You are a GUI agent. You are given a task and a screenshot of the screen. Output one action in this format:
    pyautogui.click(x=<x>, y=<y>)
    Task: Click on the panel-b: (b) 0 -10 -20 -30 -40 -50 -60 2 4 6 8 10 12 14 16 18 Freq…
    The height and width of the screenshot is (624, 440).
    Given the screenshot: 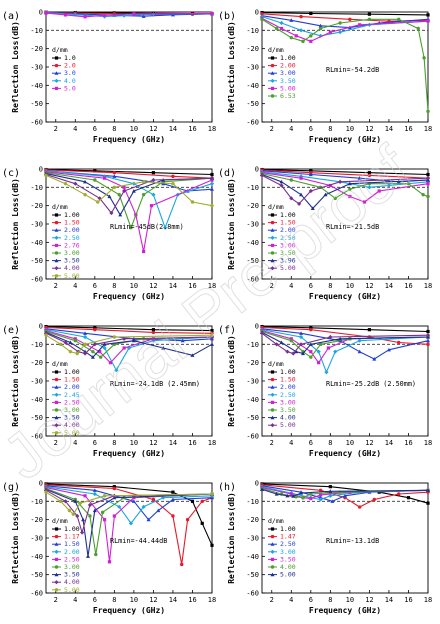 What is the action you would take?
    pyautogui.click(x=325, y=77)
    